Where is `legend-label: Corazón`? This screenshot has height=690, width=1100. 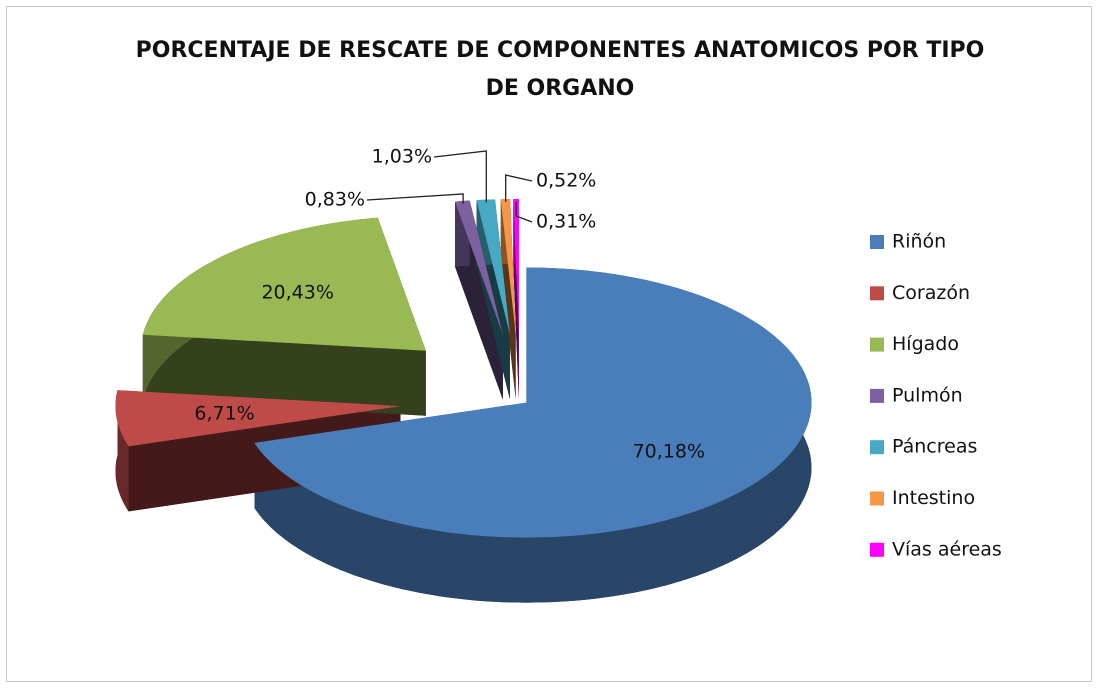 legend-label: Corazón is located at coordinates (931, 293).